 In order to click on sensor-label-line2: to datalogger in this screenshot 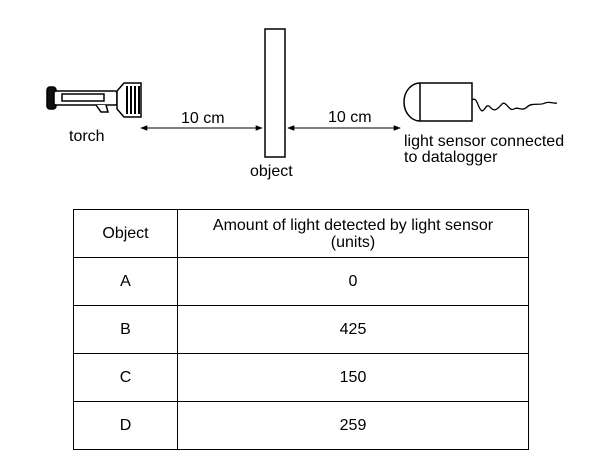, I will do `click(451, 157)`.